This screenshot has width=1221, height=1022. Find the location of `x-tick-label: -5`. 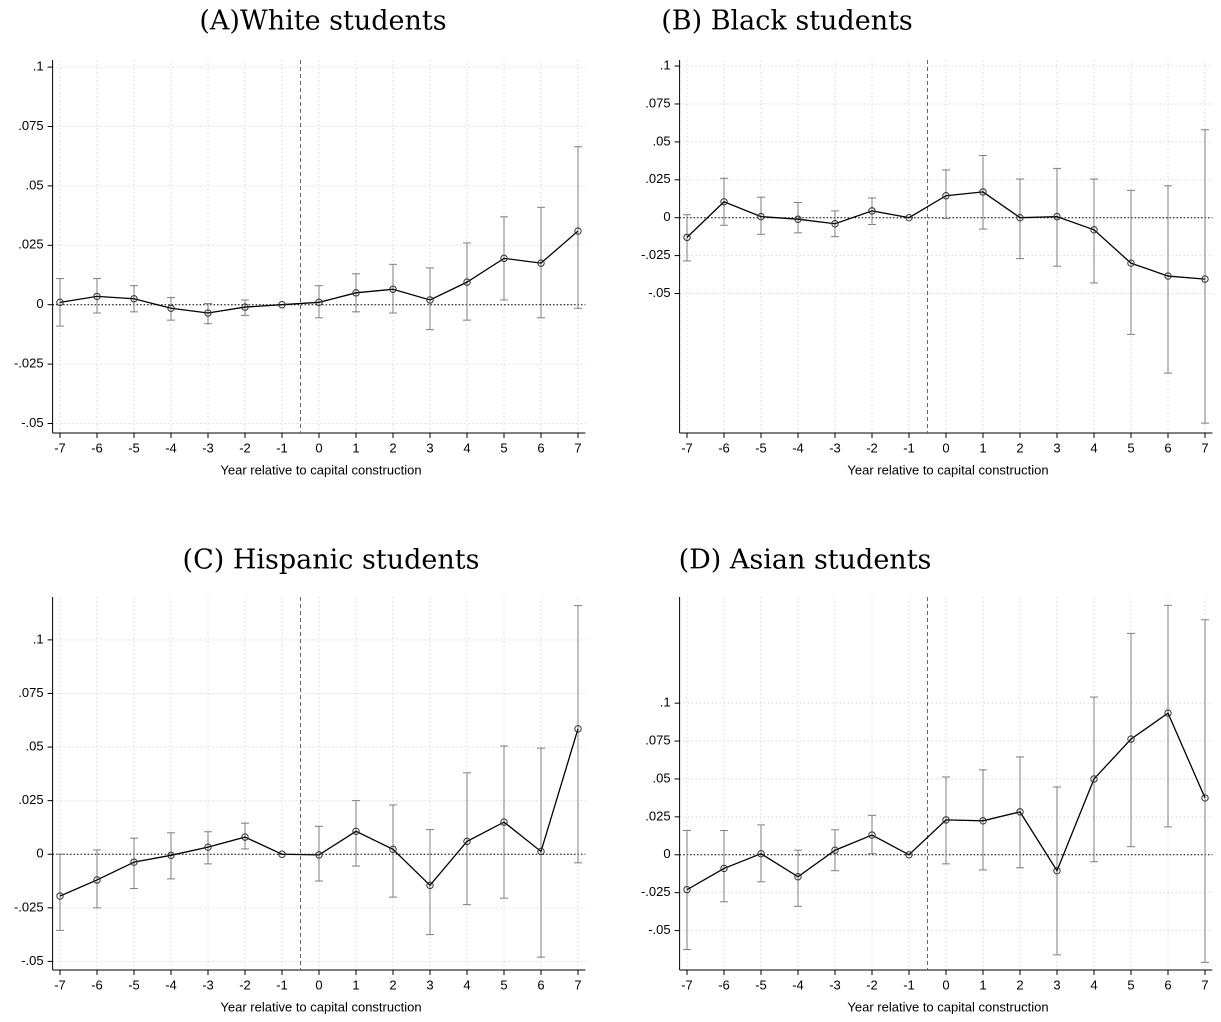

x-tick-label: -5 is located at coordinates (134, 984).